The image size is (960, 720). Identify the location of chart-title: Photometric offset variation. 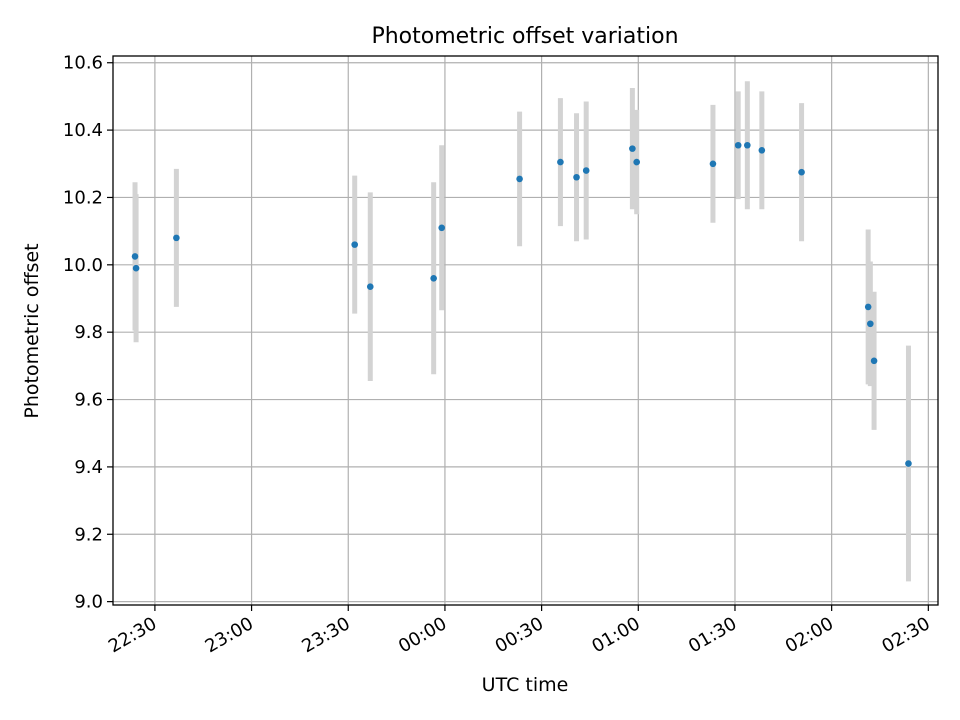
(524, 36).